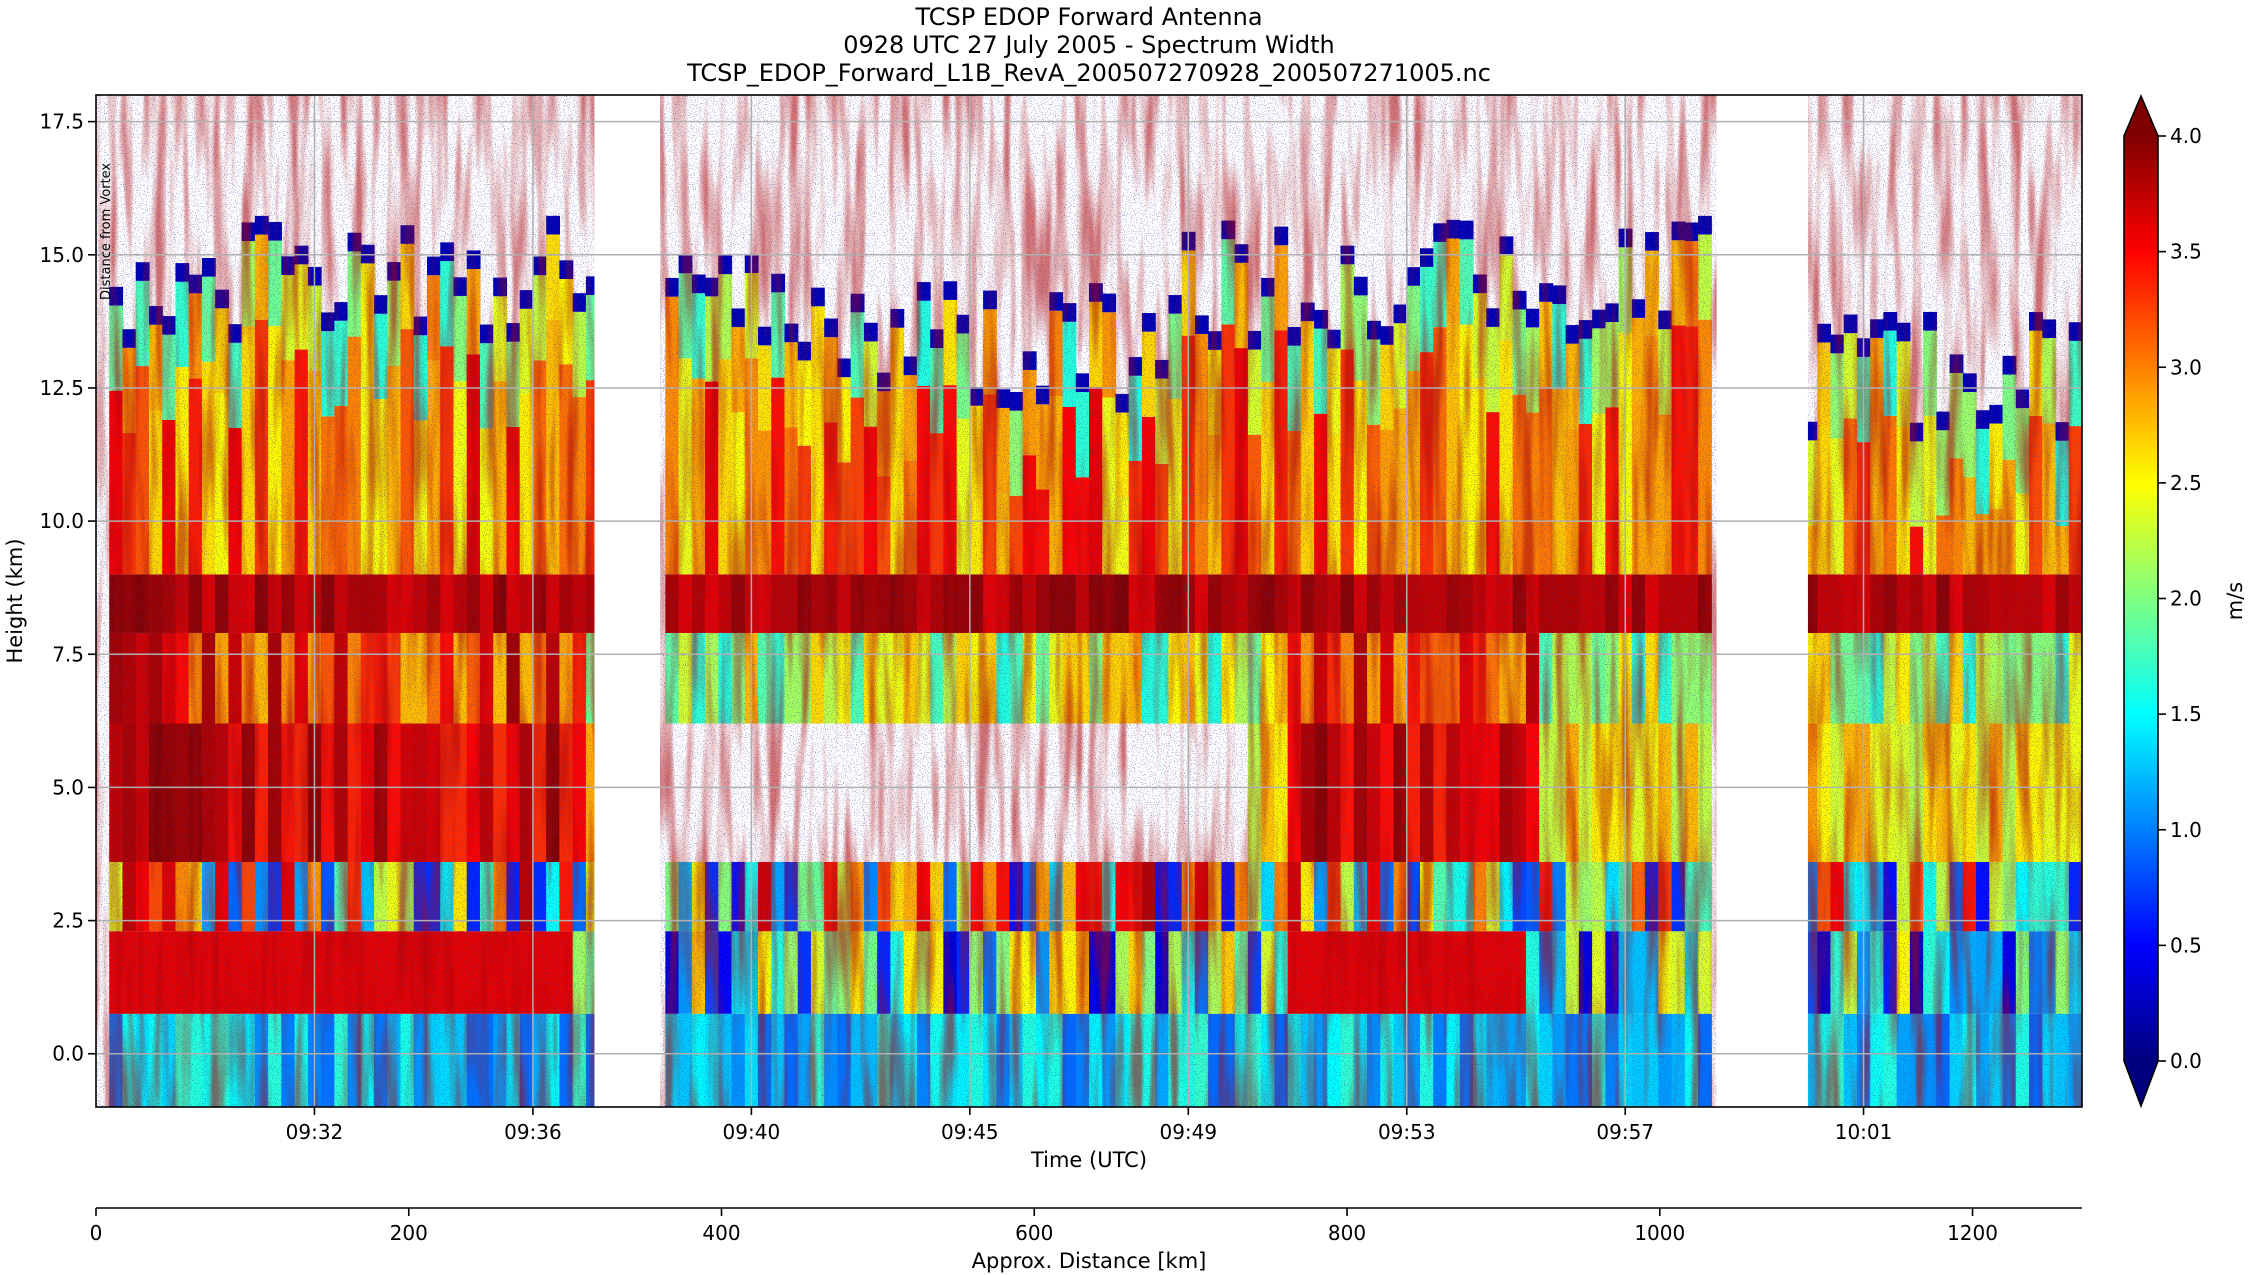 Image resolution: width=2250 pixels, height=1275 pixels. What do you see at coordinates (1188, 1132) in the screenshot?
I see `x-tick-label: 09:49` at bounding box center [1188, 1132].